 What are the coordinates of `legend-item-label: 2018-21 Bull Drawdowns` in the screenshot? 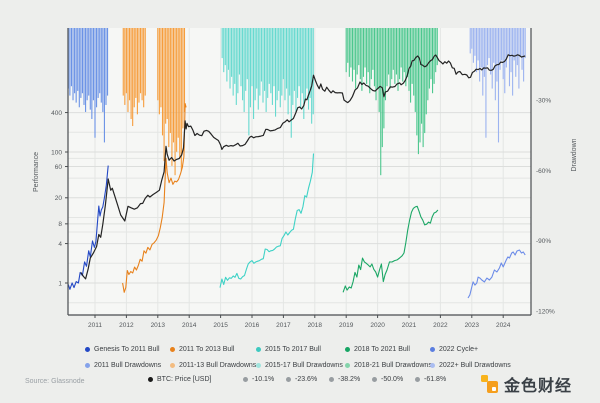 It's located at (393, 365).